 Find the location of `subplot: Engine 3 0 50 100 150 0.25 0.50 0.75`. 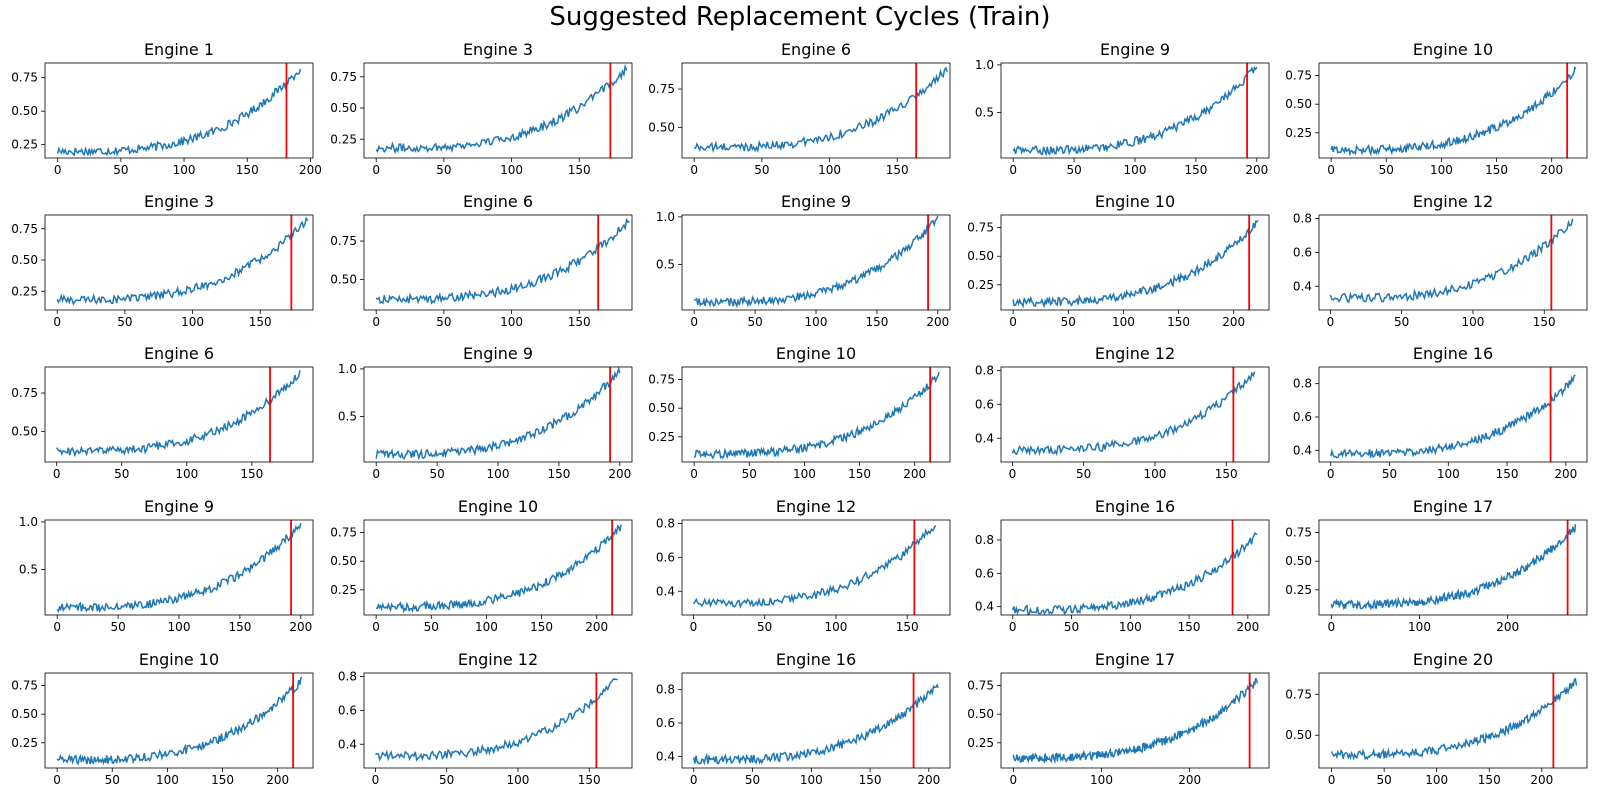

subplot: Engine 3 0 50 100 150 0.25 0.50 0.75 is located at coordinates (162, 260).